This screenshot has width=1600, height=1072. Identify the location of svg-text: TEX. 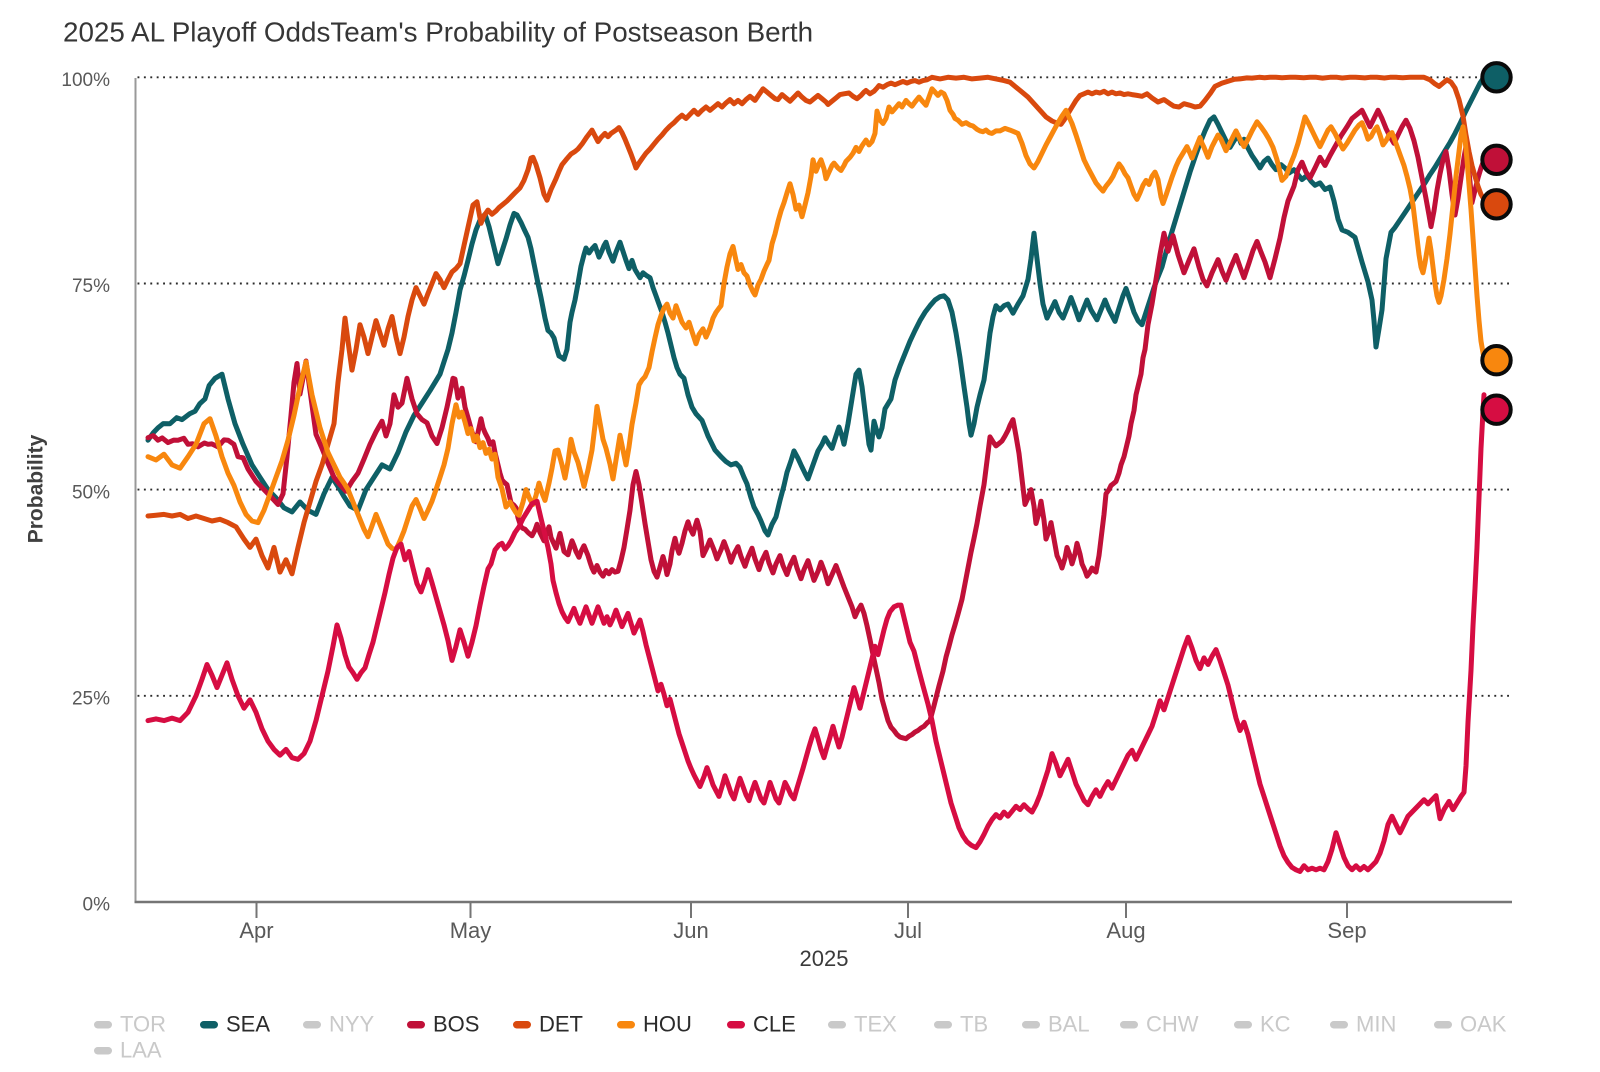
(875, 1024).